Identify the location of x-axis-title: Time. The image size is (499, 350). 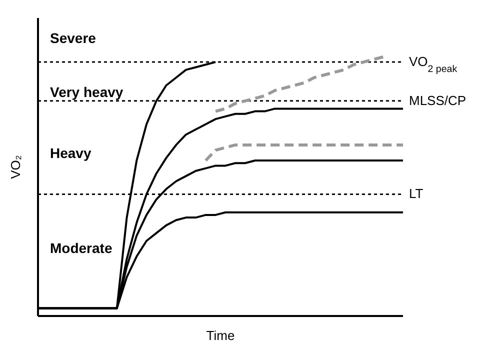
(220, 335).